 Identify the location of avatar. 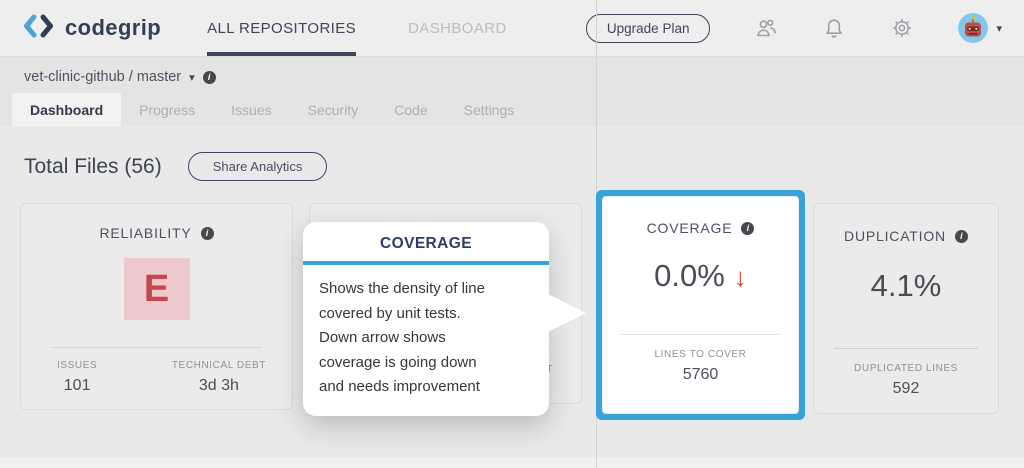
(973, 28).